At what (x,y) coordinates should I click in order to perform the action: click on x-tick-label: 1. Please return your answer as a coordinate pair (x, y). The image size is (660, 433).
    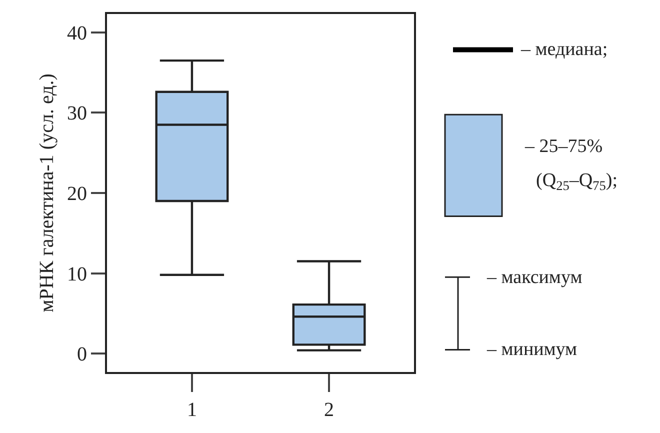
    Looking at the image, I should click on (191, 410).